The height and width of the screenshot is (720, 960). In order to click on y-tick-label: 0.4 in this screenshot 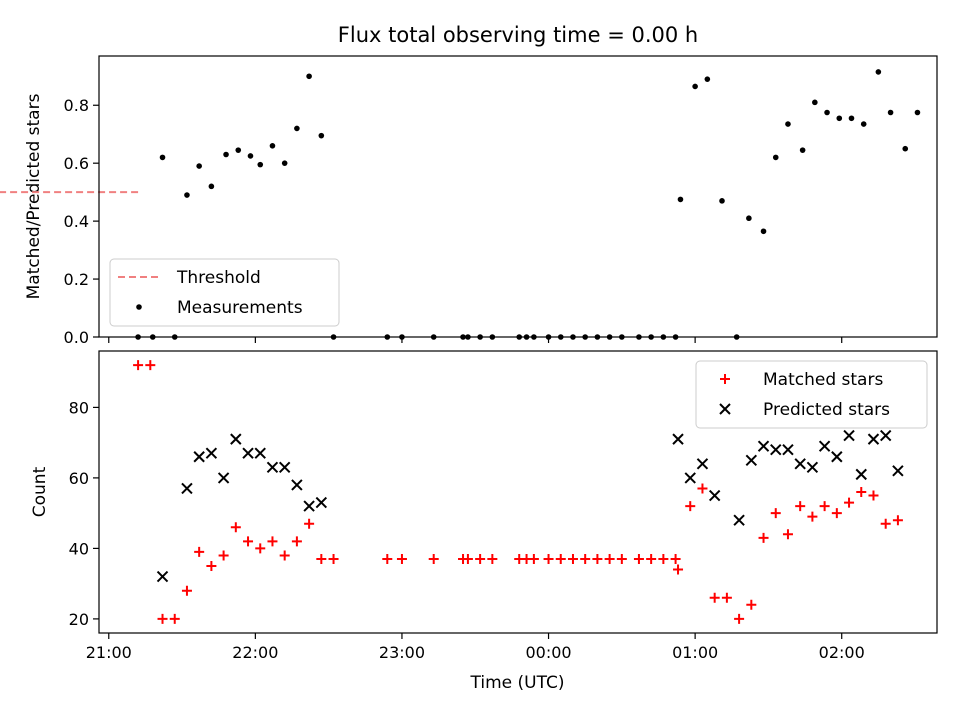, I will do `click(76, 221)`.